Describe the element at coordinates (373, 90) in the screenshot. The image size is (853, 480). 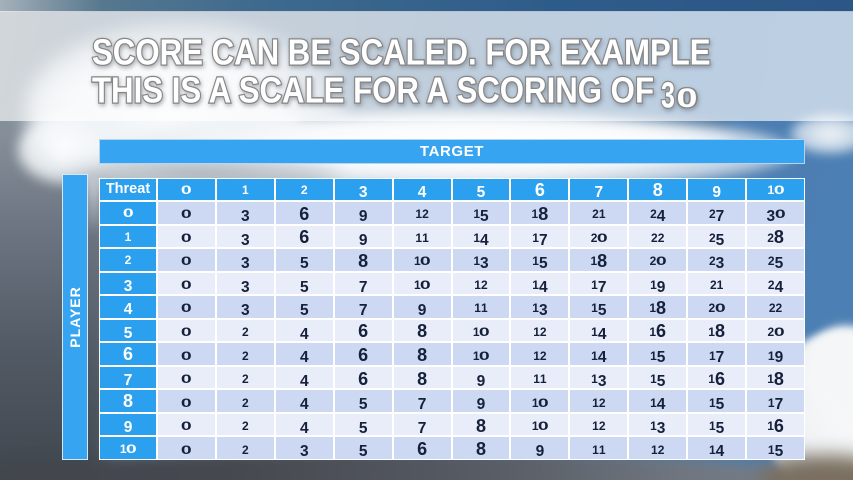
I see `svg-text:THIS IS A SCALE FOR A SCORING: THIS IS A SCALE FOR A SCORING OF` at that location.